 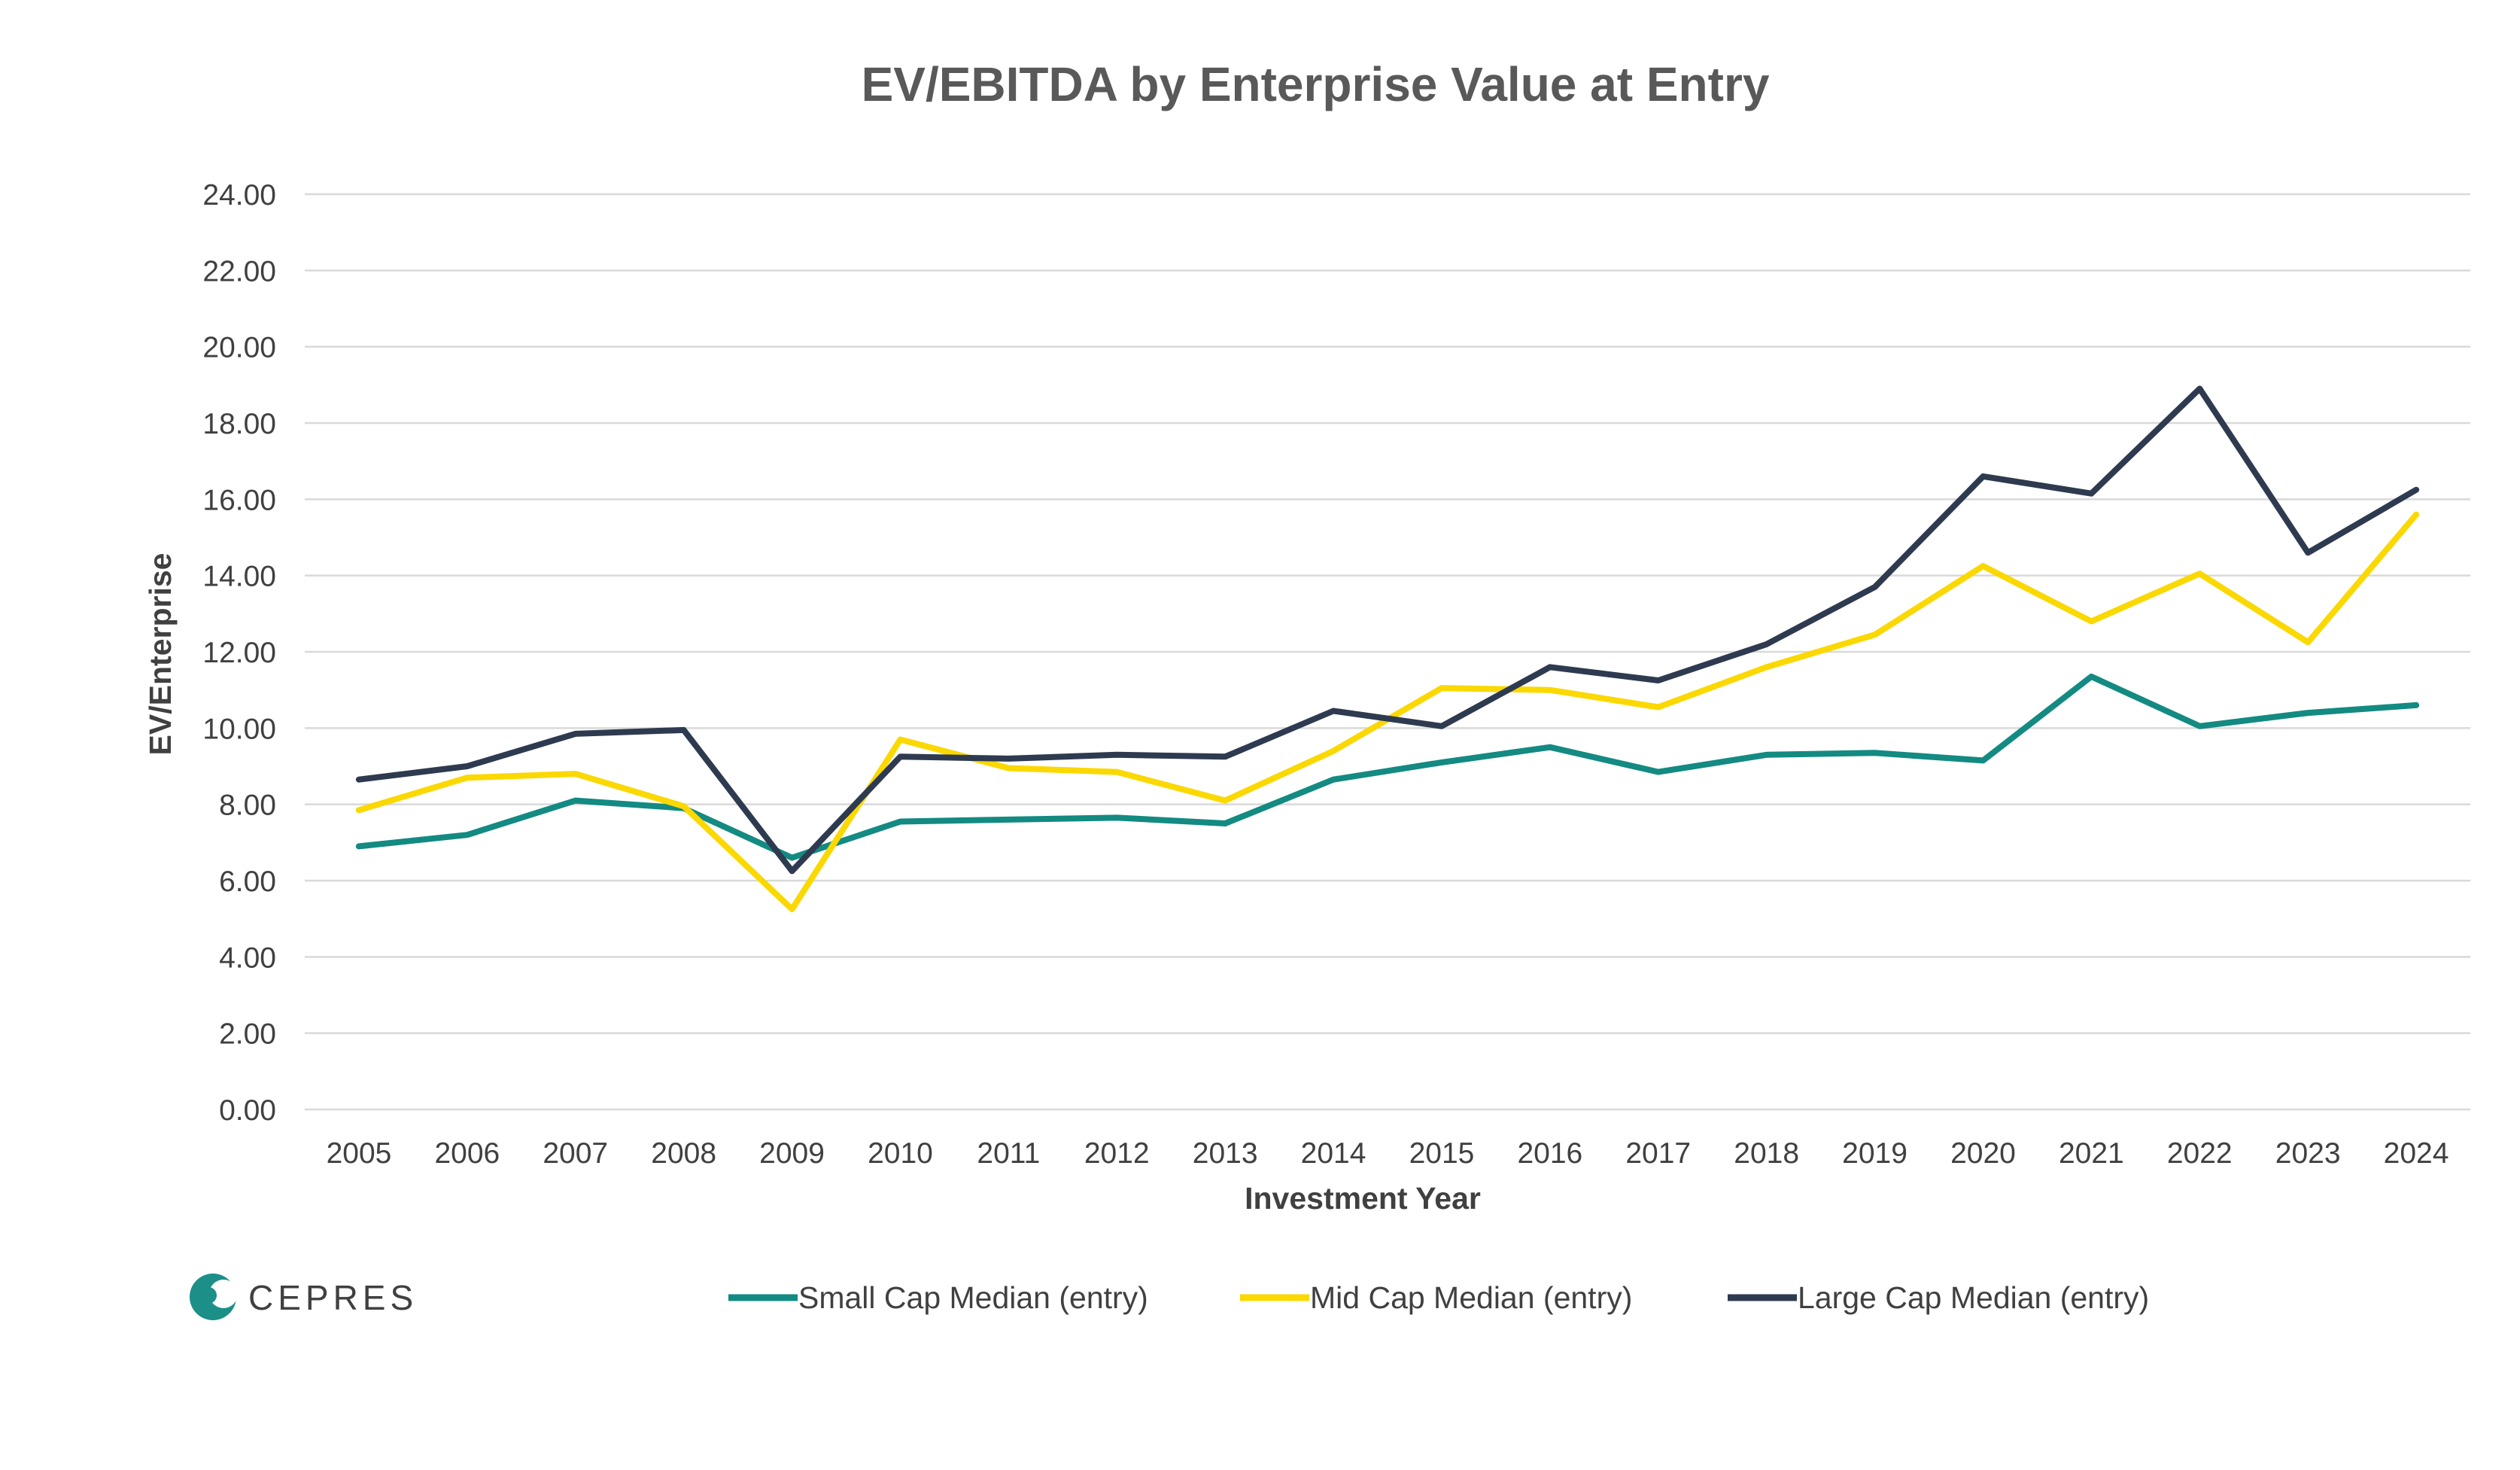 I want to click on y-tick-label: 22.00, so click(x=239, y=271).